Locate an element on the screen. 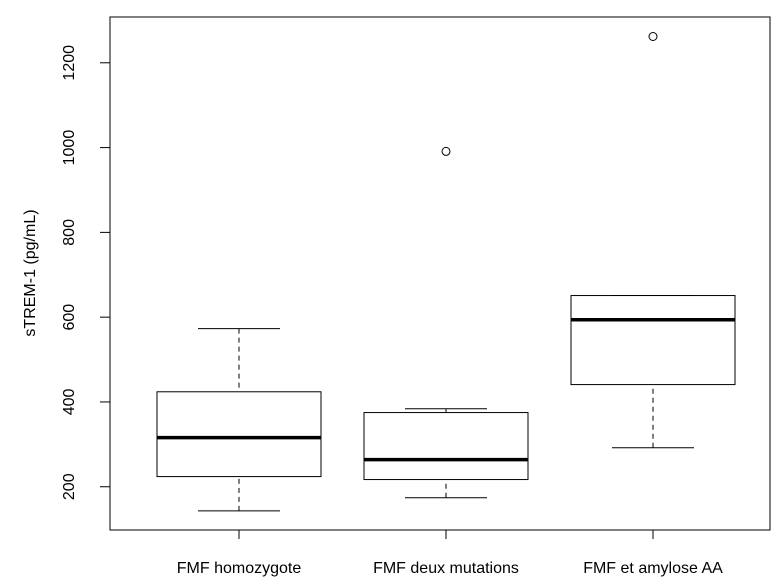  y-axis-label: sTREM-1 (pg/mL) is located at coordinates (30, 272).